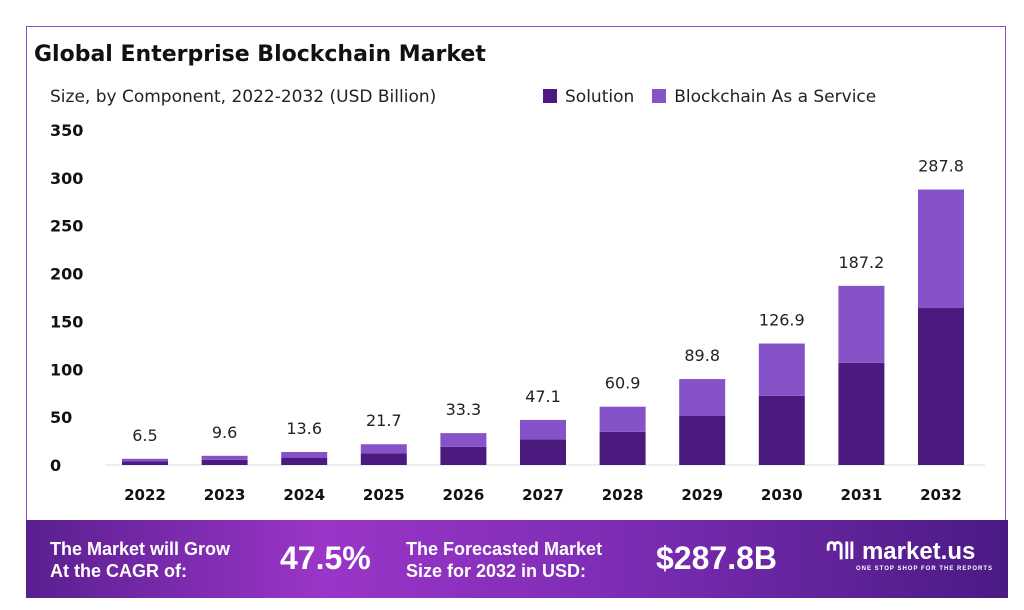 This screenshot has height=610, width=1024. What do you see at coordinates (224, 432) in the screenshot?
I see `data-label: 9.6` at bounding box center [224, 432].